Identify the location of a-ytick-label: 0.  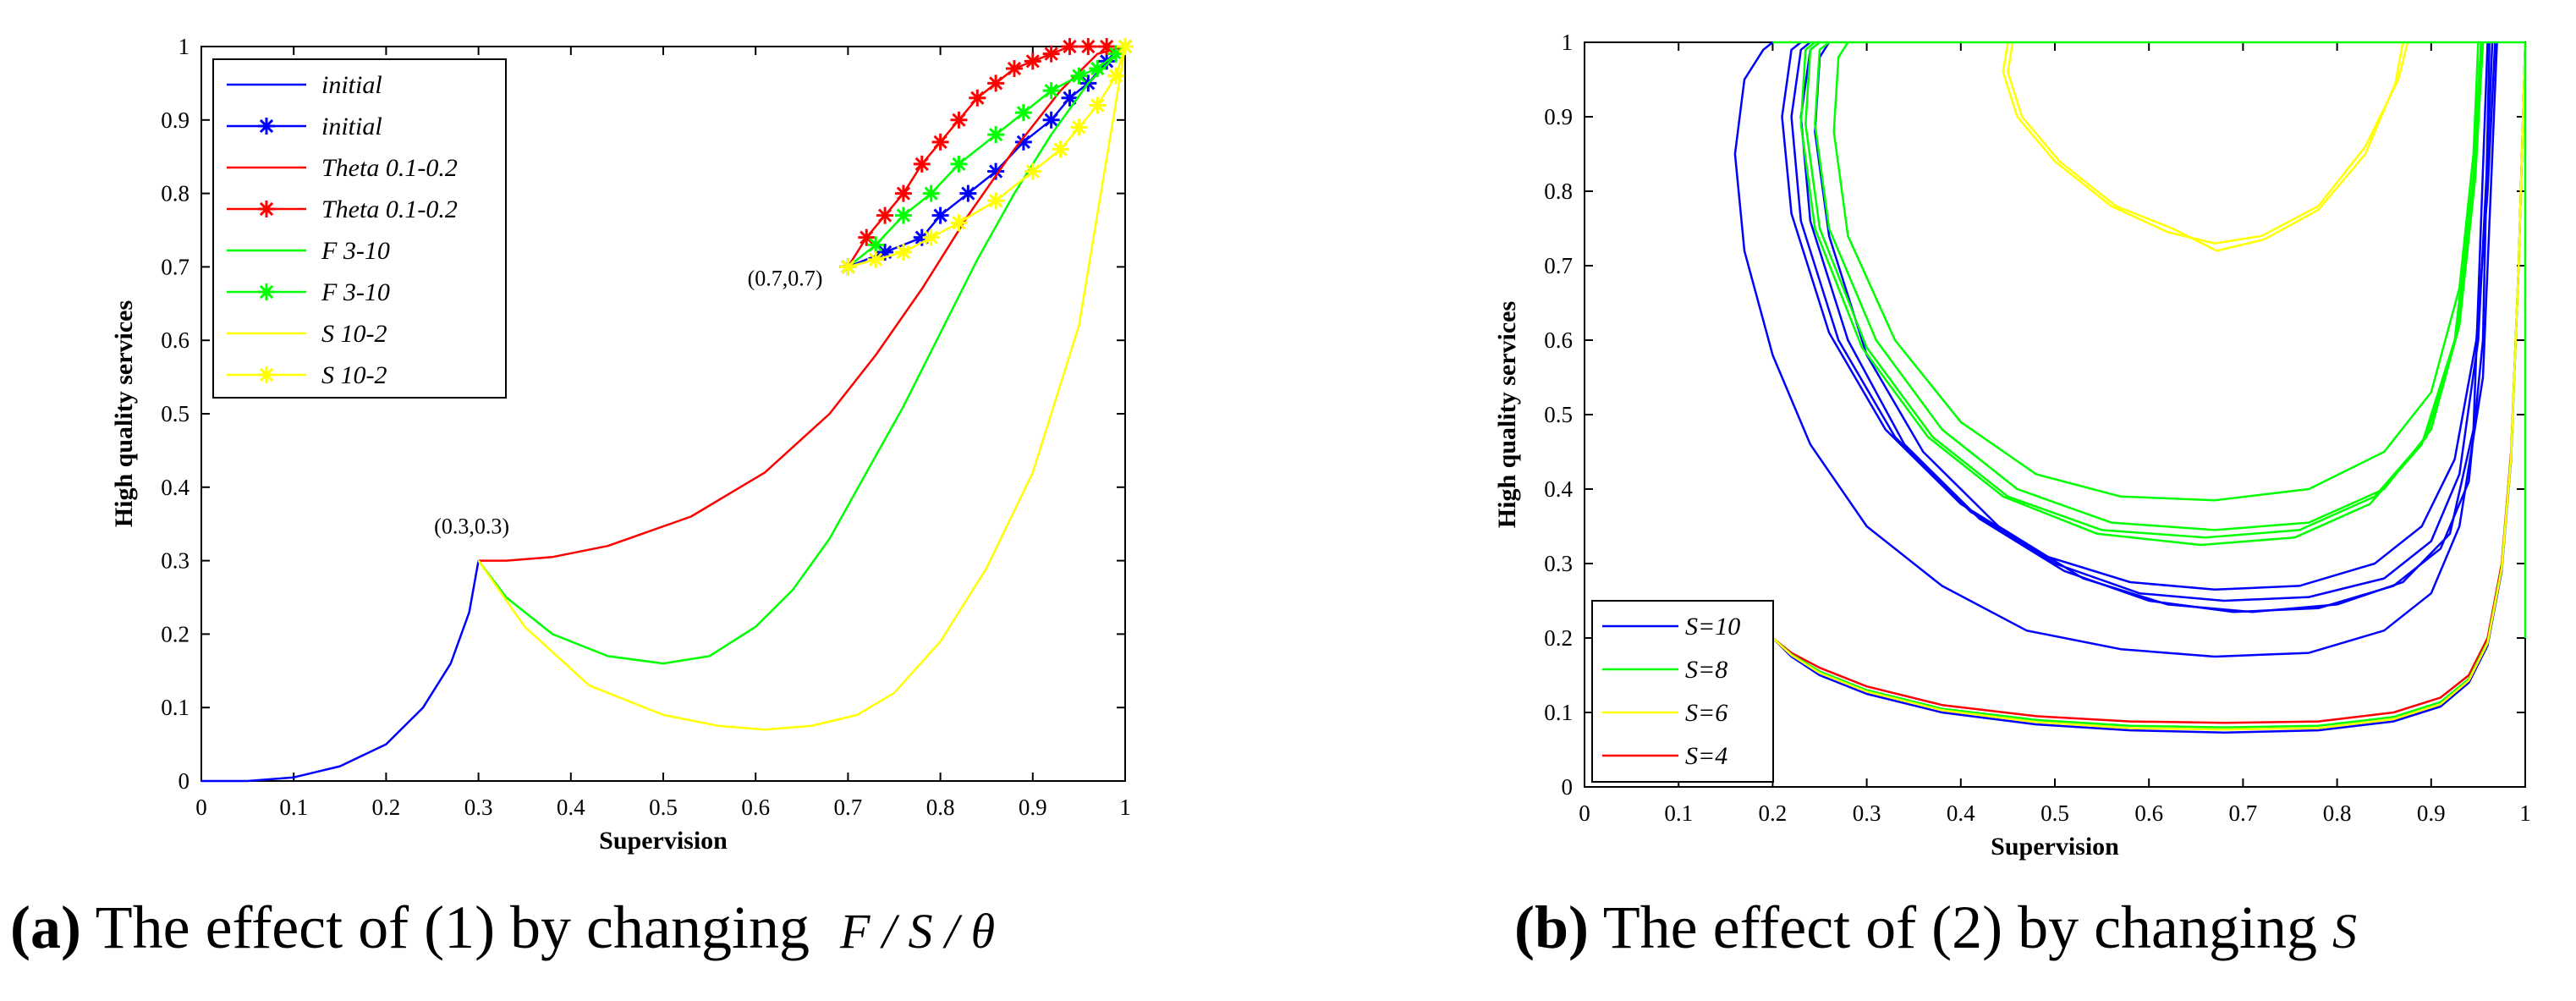
(184, 781).